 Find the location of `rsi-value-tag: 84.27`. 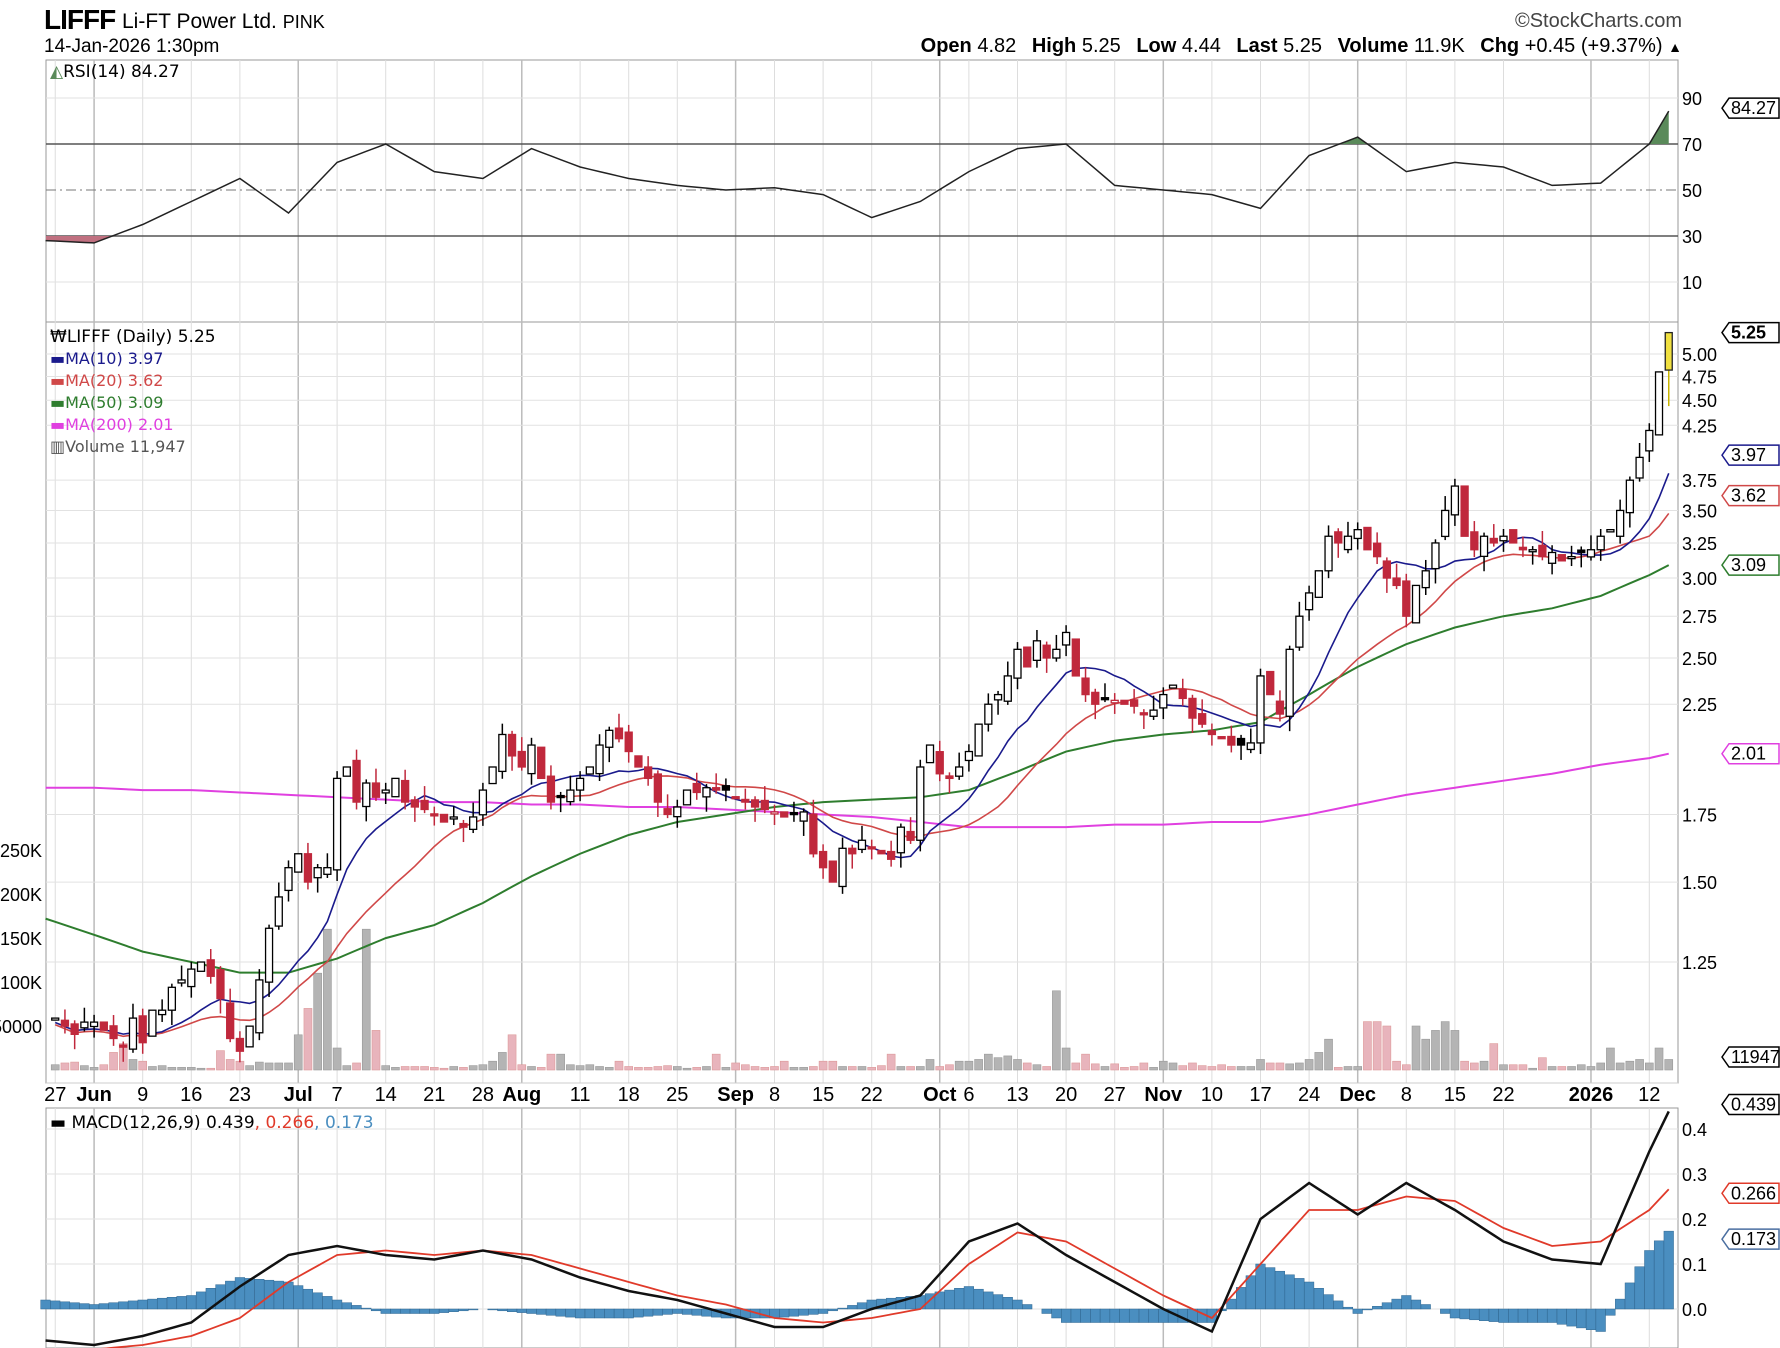

rsi-value-tag: 84.27 is located at coordinates (1750, 108).